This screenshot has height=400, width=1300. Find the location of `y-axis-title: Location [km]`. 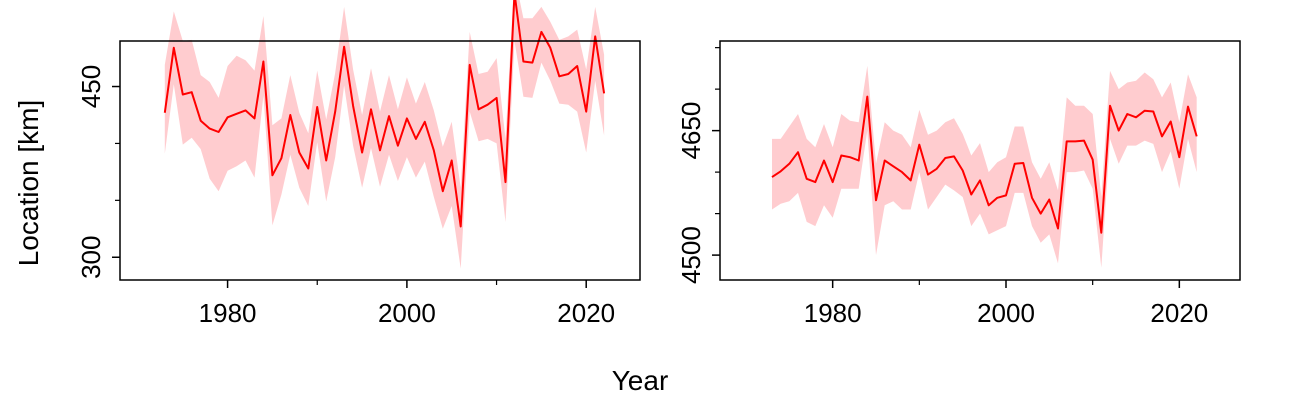

y-axis-title: Location [km] is located at coordinates (28, 183).